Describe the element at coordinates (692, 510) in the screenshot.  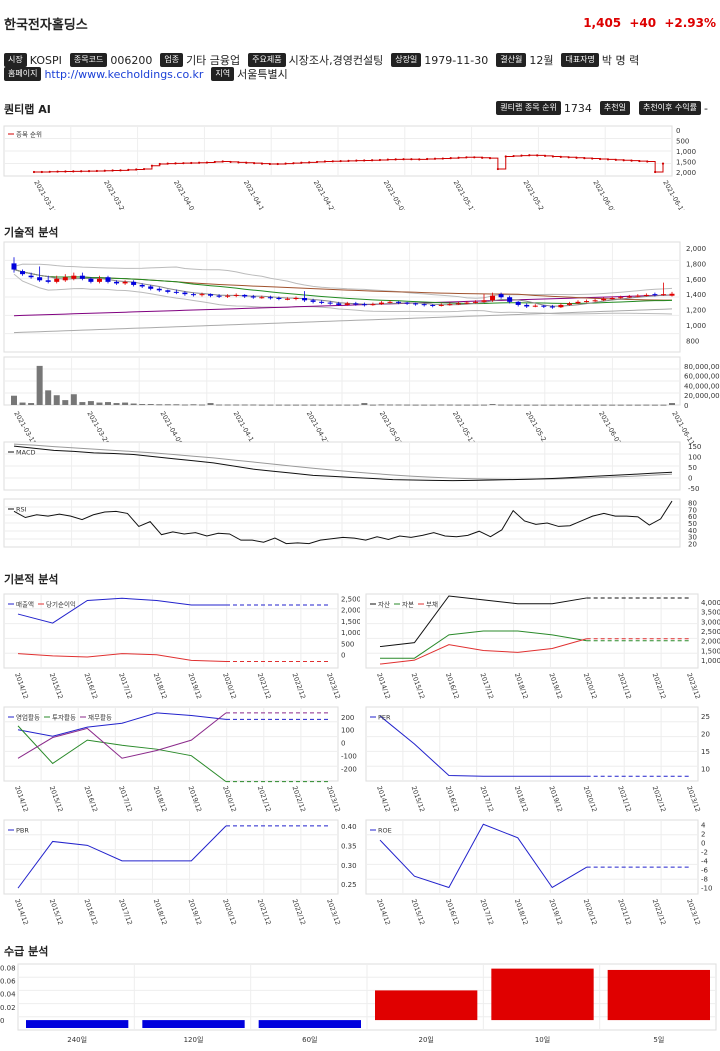
I see `rsi-chart-y-tick: 70` at that location.